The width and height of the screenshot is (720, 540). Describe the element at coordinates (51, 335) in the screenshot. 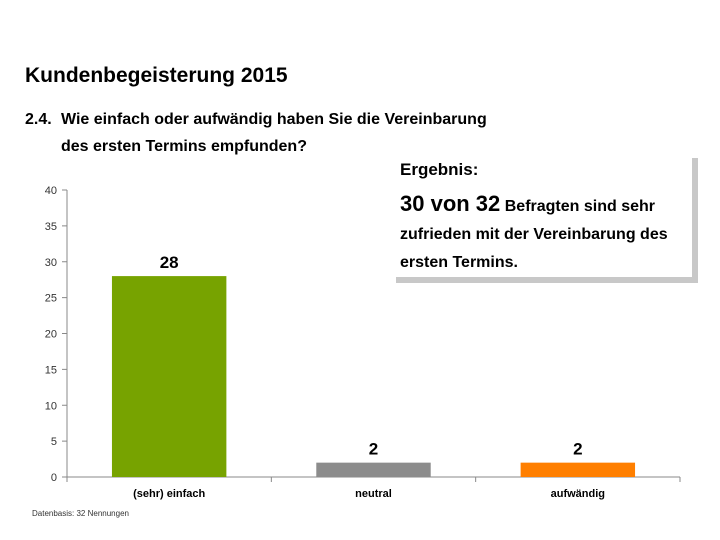

I see `y-tick-label: 20` at that location.